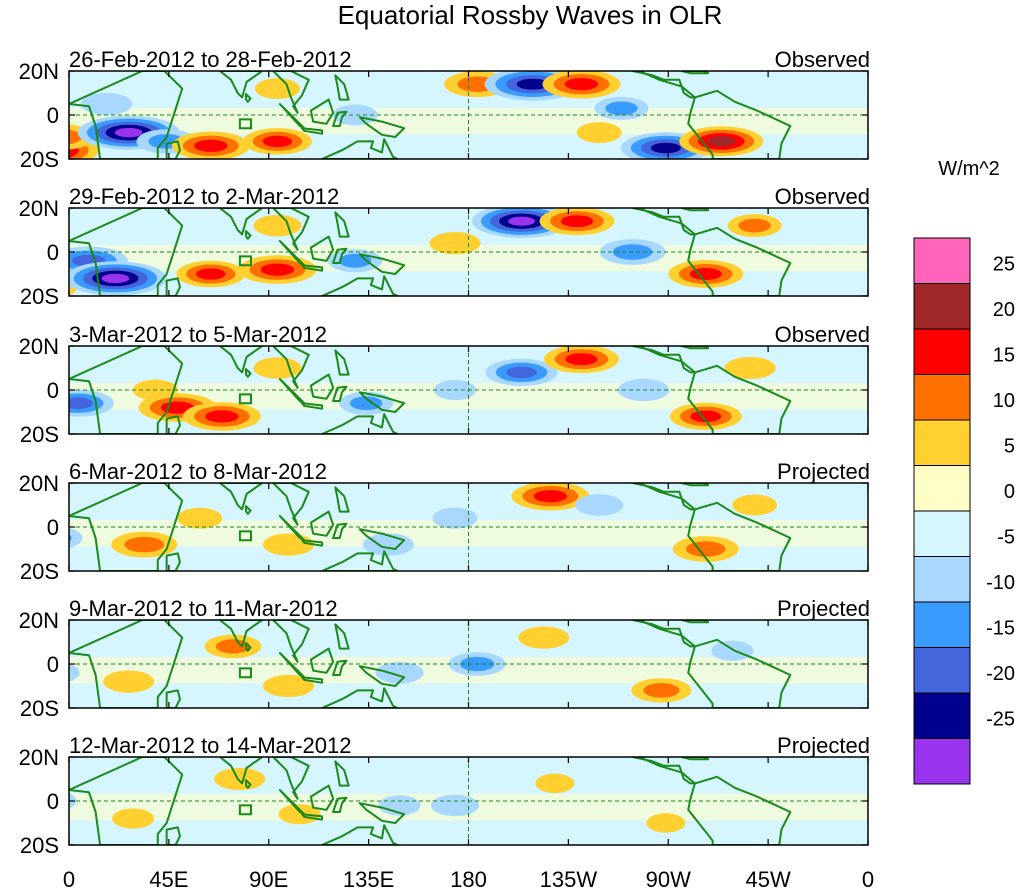 This screenshot has width=1021, height=890. I want to click on panel-2: 20N 0 20S 29-Feb-2012 to 2-Mar-2012 Observed, so click(435, 246).